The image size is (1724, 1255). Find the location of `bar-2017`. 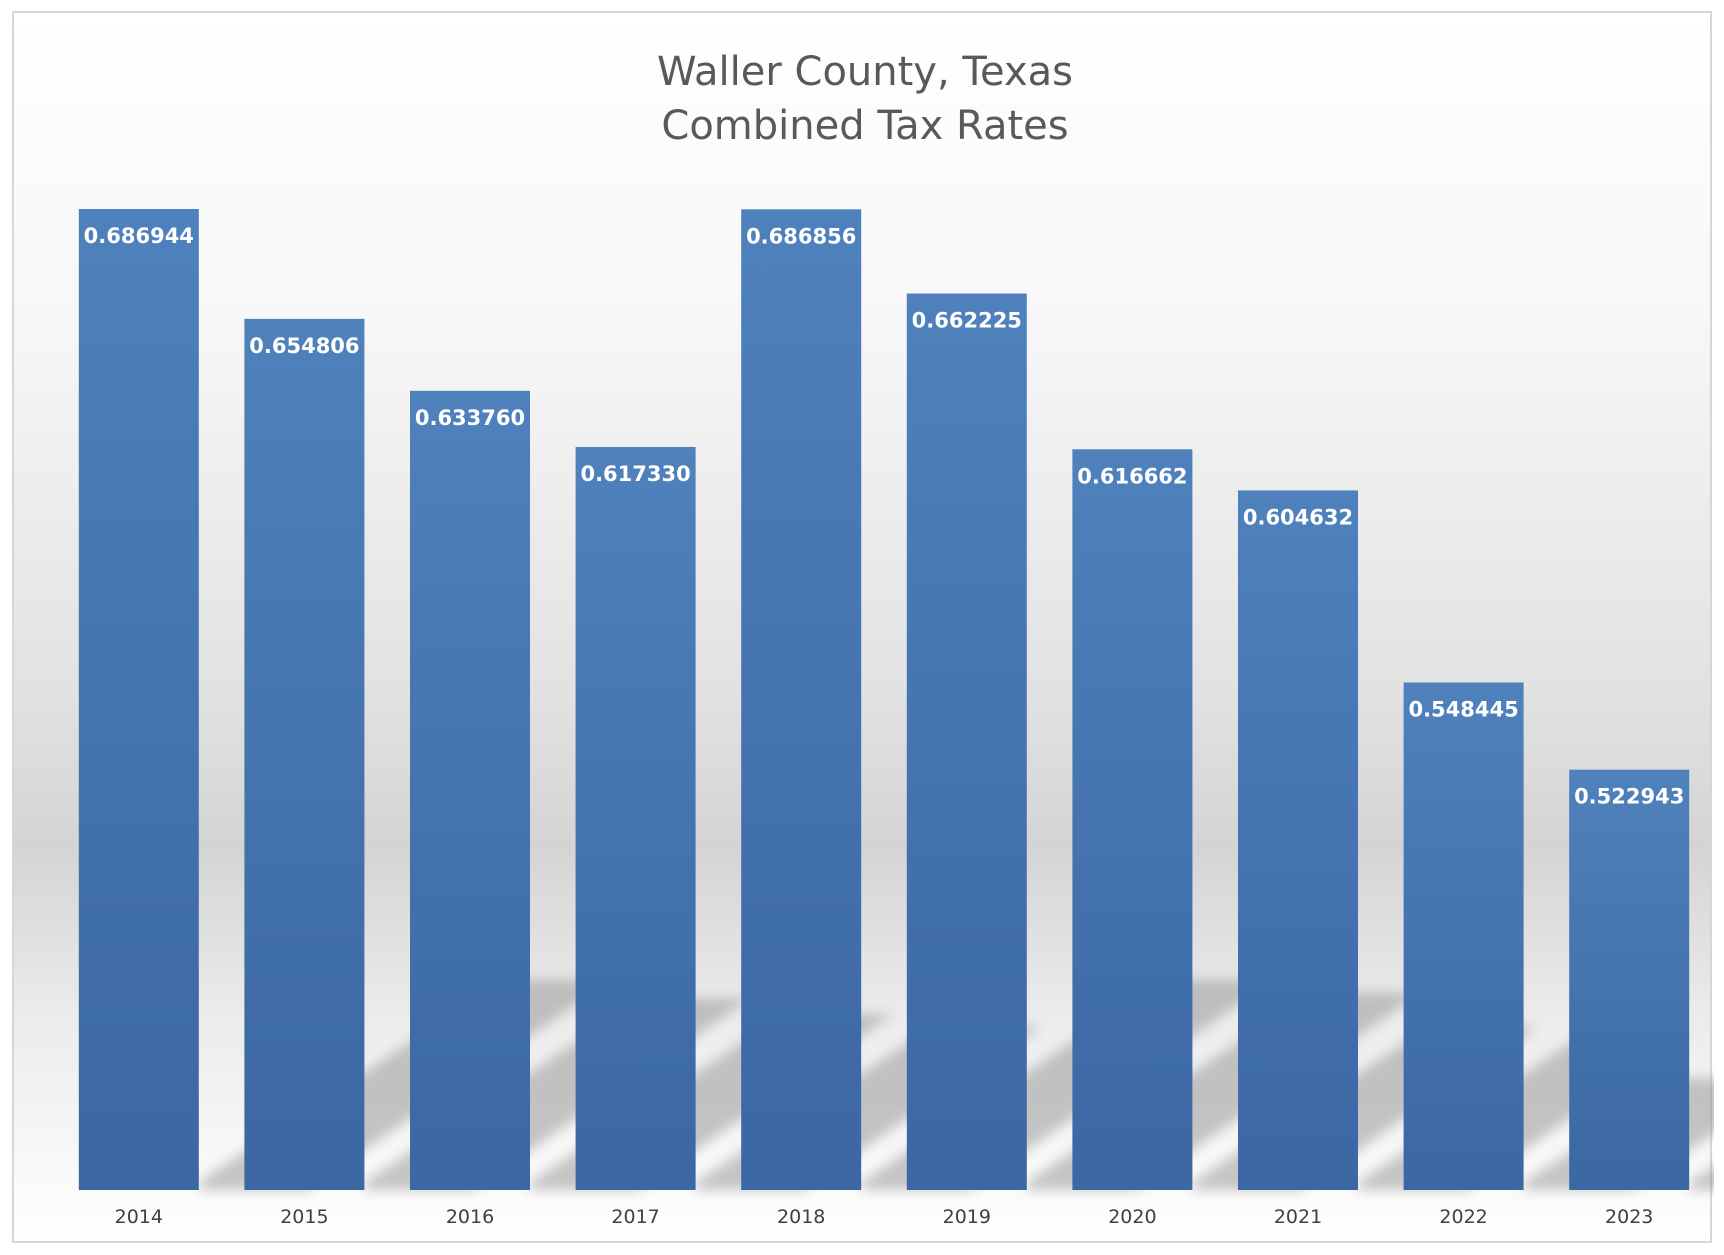

bar-2017 is located at coordinates (635, 818).